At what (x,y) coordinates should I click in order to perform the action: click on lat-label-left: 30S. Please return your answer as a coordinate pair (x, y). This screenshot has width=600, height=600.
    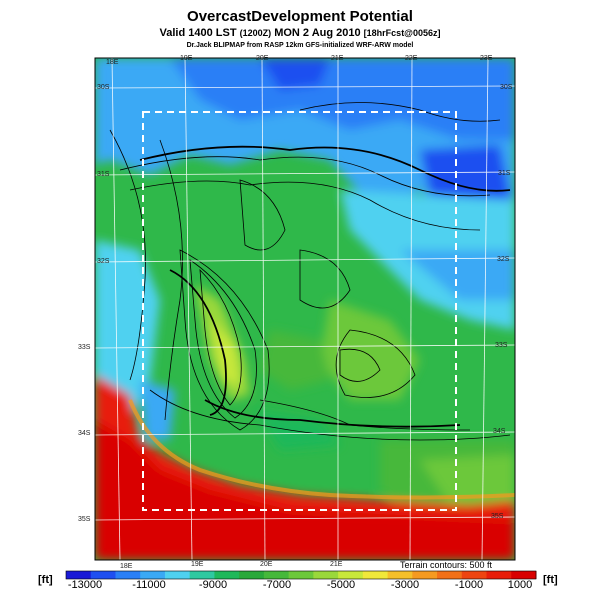
    Looking at the image, I should click on (103, 87).